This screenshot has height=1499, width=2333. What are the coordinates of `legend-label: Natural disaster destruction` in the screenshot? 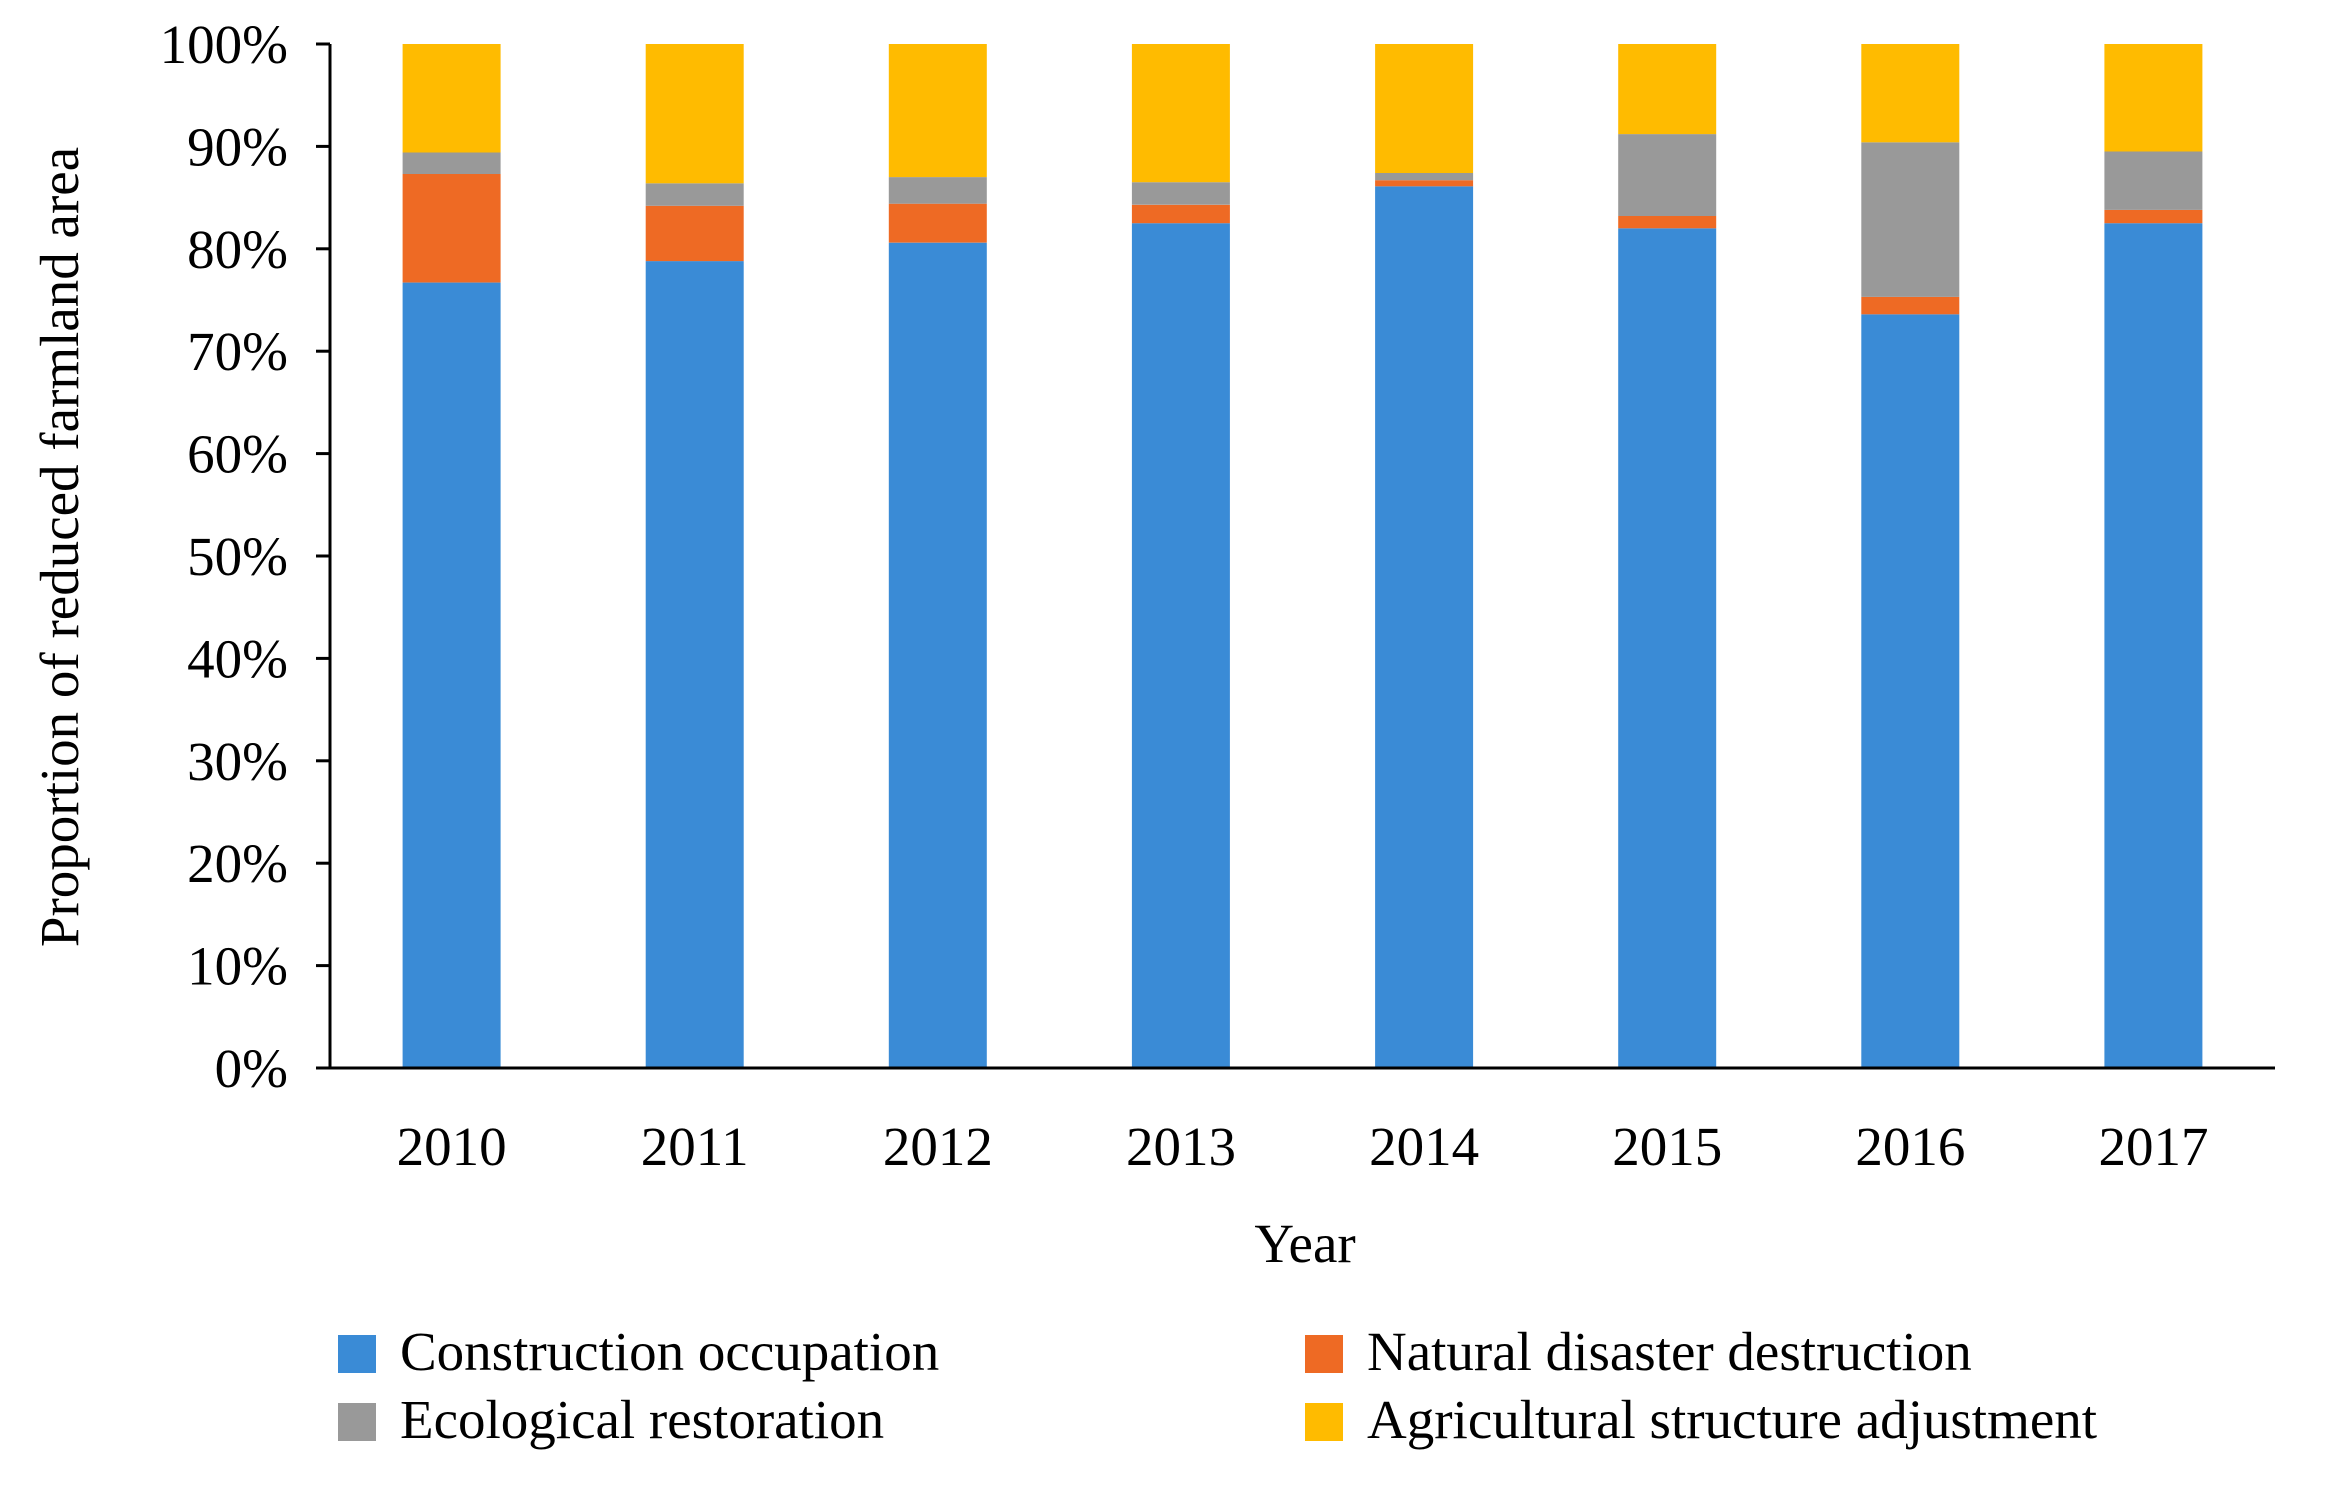 It's located at (1669, 1351).